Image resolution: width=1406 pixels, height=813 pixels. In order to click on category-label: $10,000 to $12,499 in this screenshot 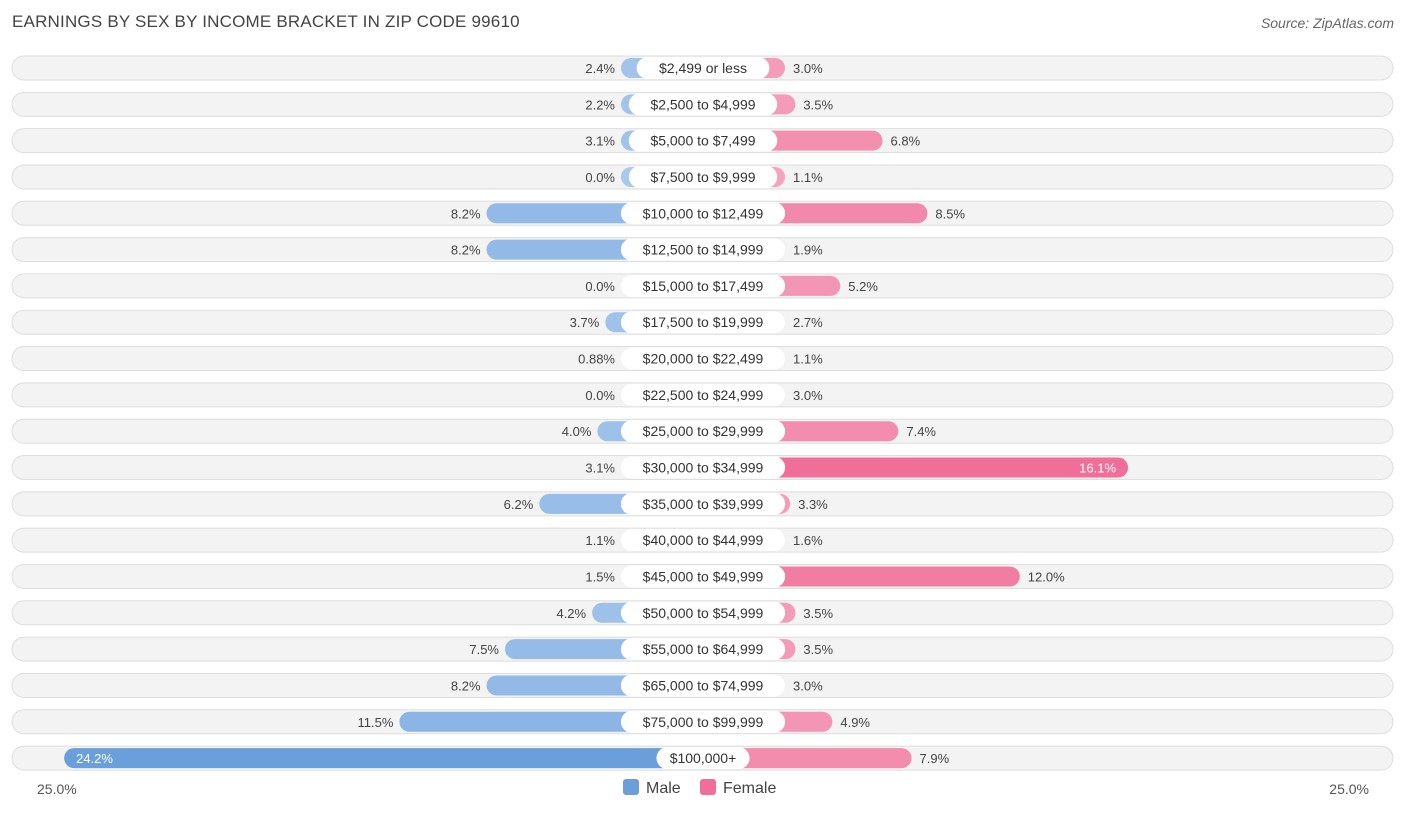, I will do `click(703, 213)`.